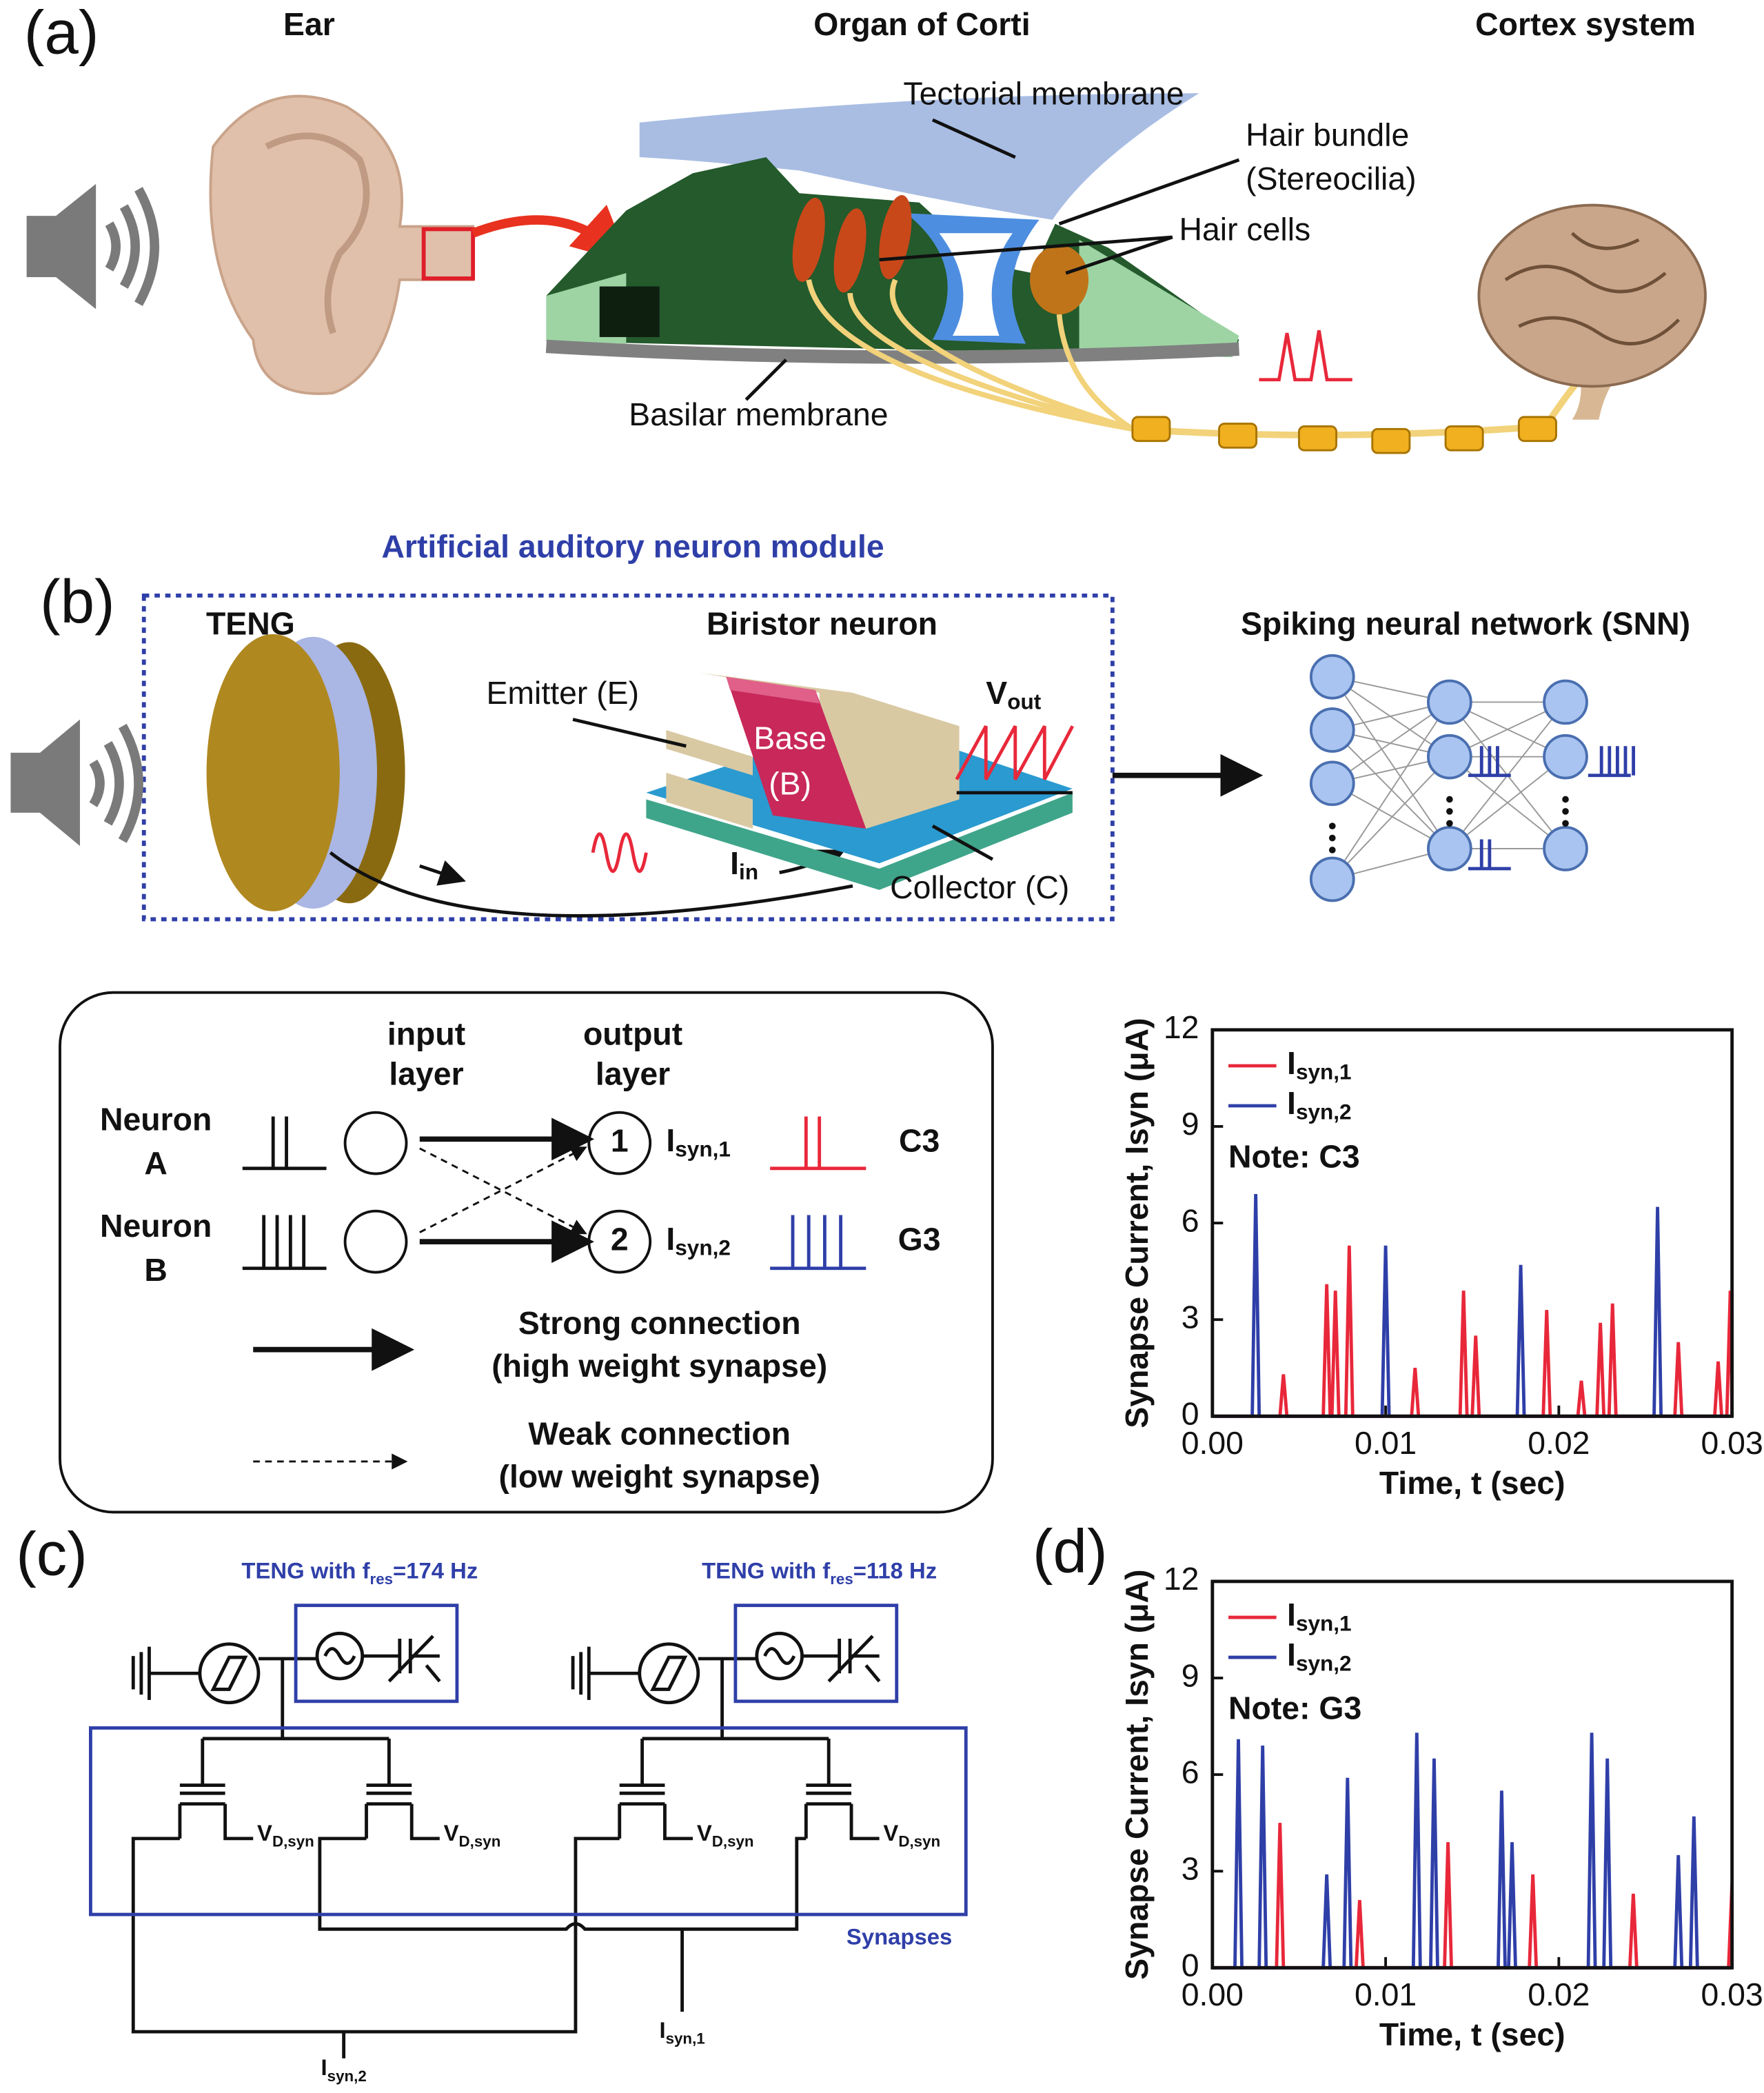  What do you see at coordinates (1472, 2034) in the screenshot?
I see `x-axis-label: Time, t (sec)` at bounding box center [1472, 2034].